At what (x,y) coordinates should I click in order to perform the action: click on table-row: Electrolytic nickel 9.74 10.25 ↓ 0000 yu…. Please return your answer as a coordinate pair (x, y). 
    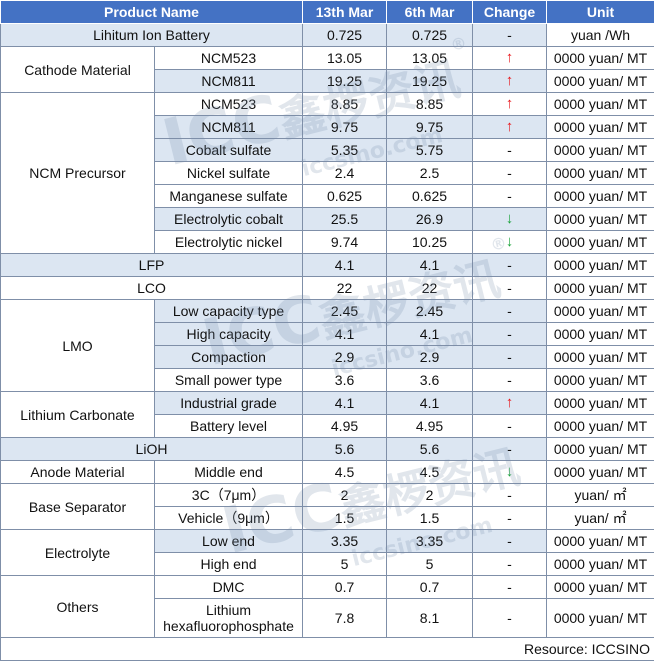
    Looking at the image, I should click on (327, 242).